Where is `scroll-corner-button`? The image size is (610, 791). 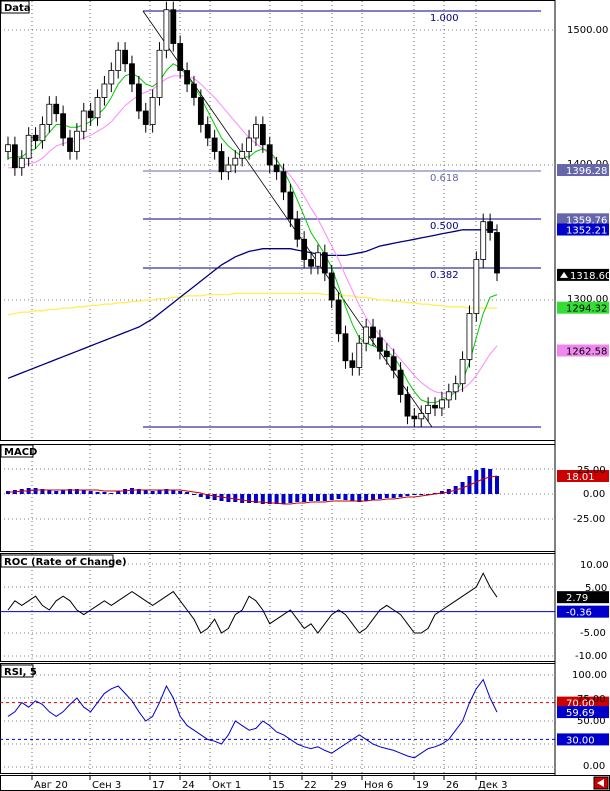
scroll-corner-button is located at coordinates (601, 783).